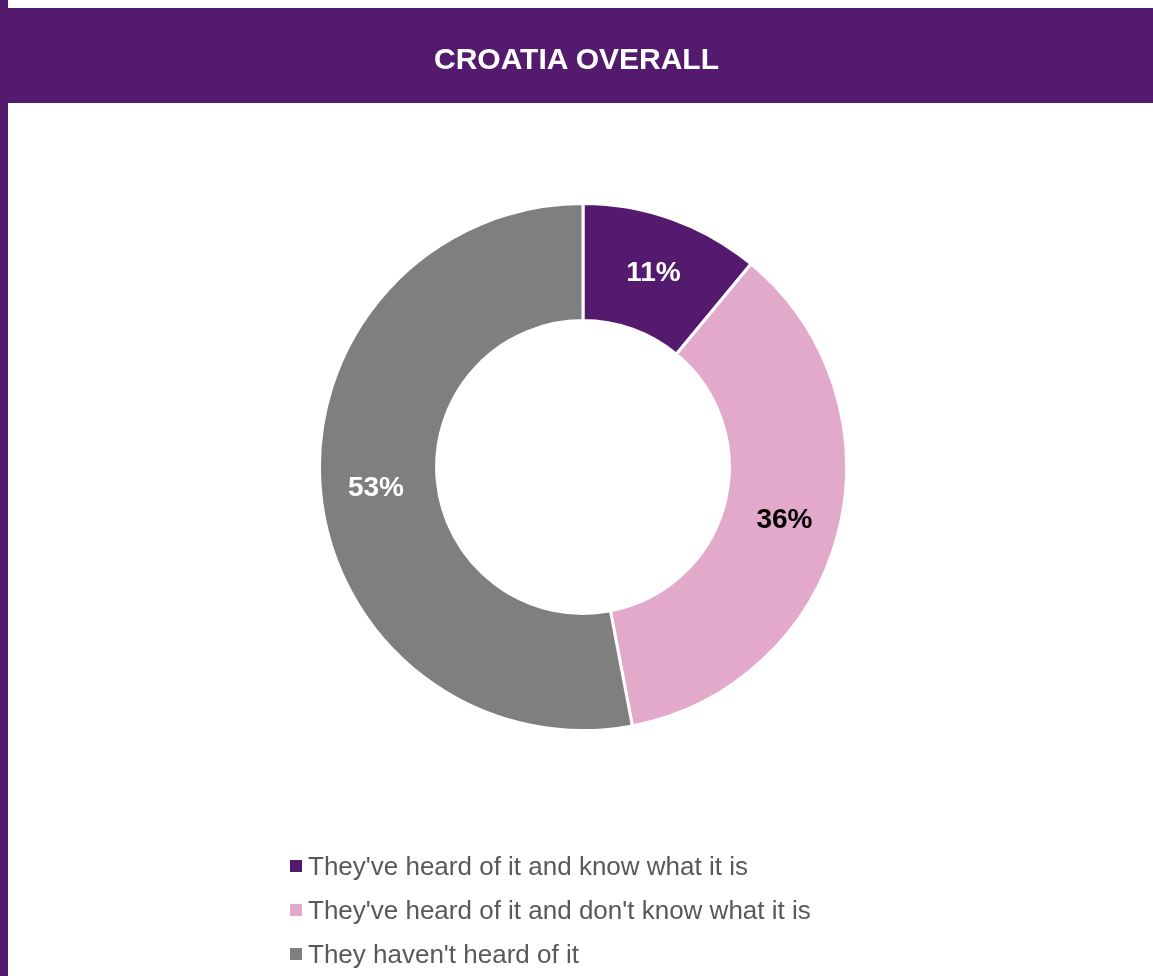  Describe the element at coordinates (653, 271) in the screenshot. I see `data-label: 11%` at that location.